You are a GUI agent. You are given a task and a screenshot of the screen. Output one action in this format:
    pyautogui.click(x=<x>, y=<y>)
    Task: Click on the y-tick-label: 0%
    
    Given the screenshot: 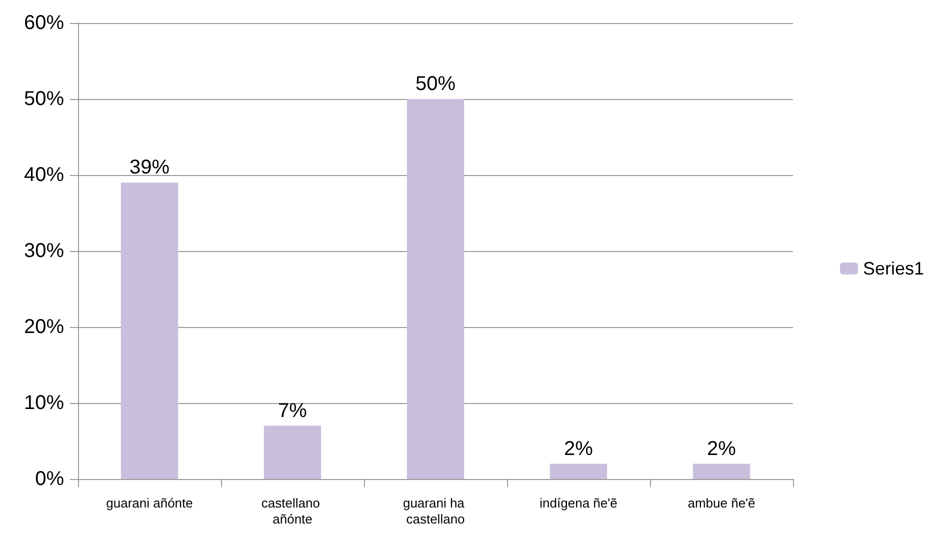 What is the action you would take?
    pyautogui.click(x=49, y=479)
    